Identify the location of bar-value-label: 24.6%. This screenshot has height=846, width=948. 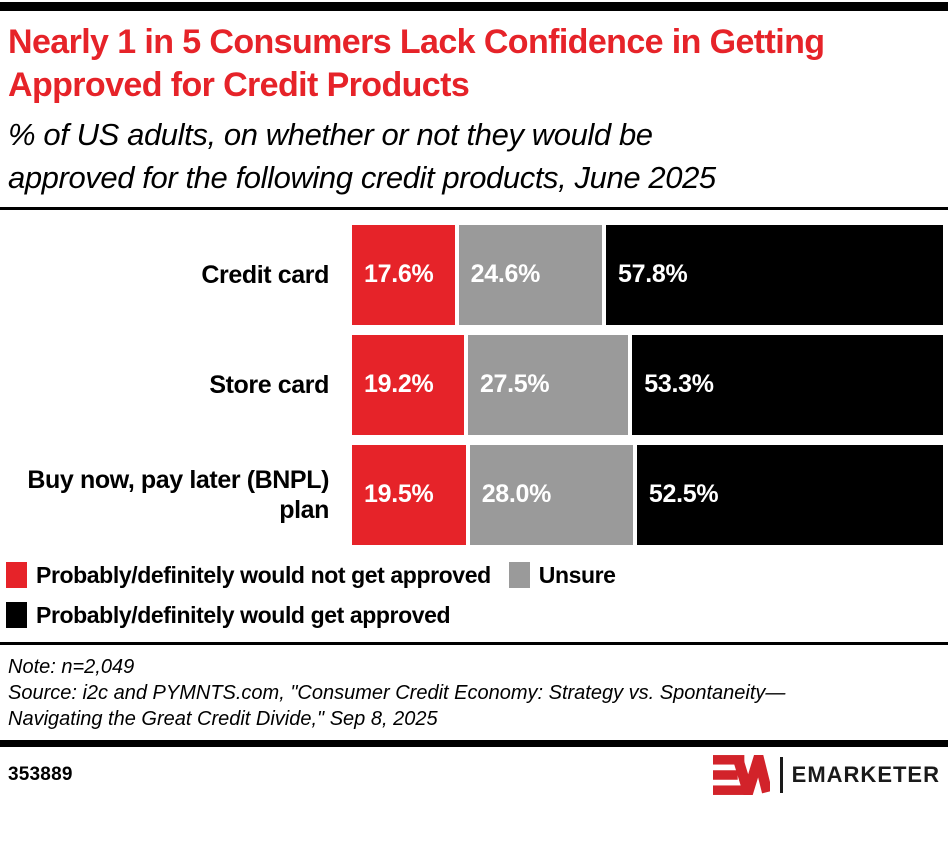
(505, 274).